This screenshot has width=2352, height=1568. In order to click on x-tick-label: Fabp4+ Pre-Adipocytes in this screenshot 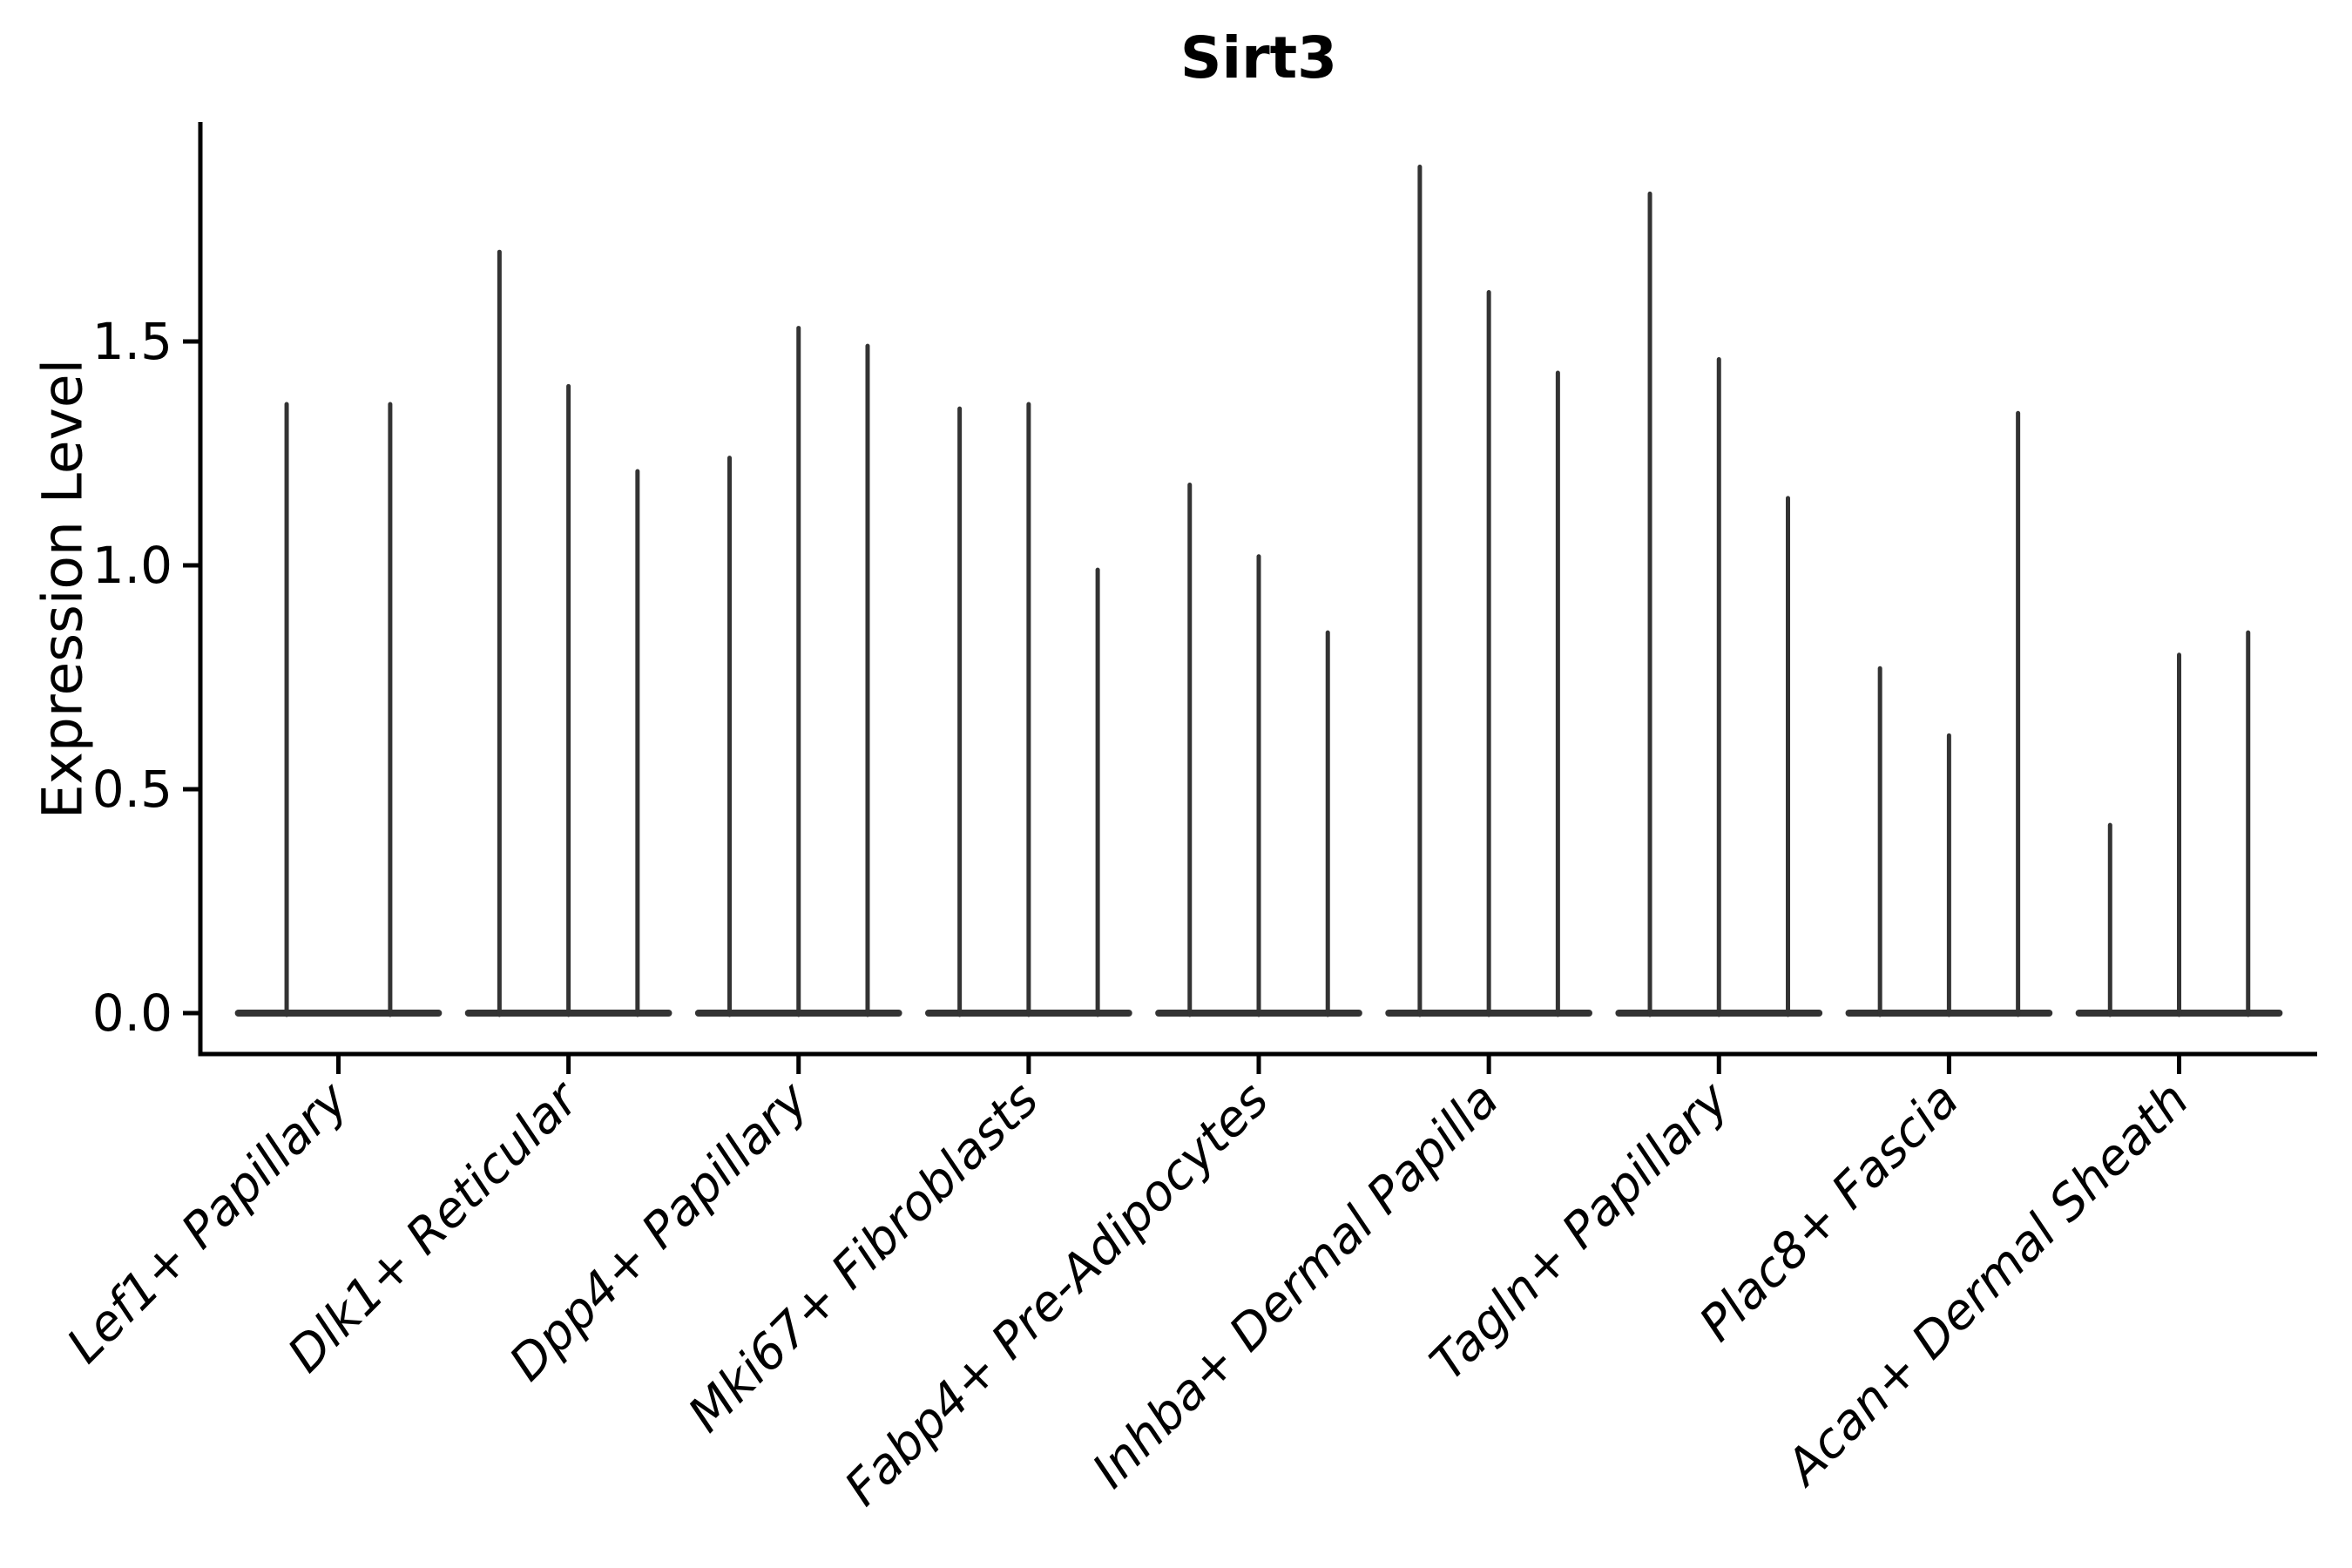, I will do `click(1057, 1294)`.